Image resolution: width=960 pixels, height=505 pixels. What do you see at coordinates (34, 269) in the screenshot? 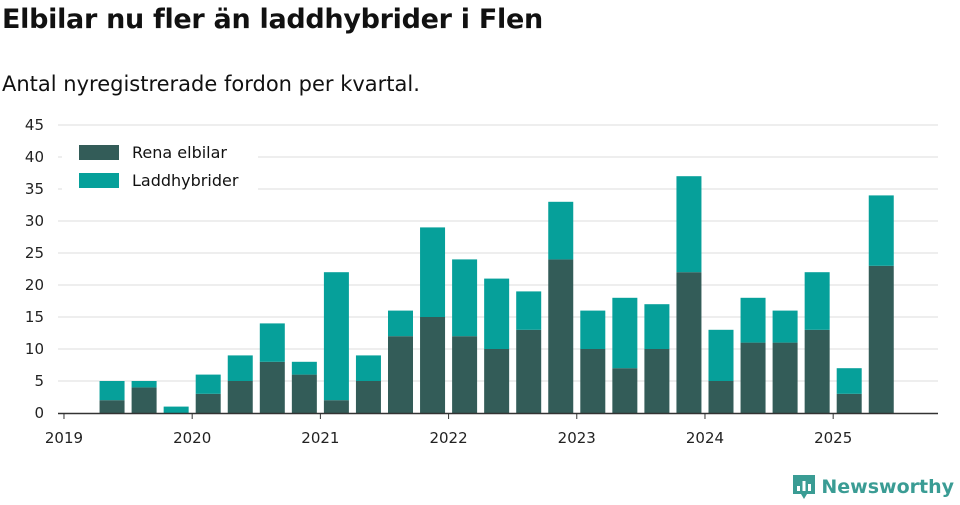
I see `y-axis-tick-labels: 0 5 10 15 20 25 30 35 40 45` at bounding box center [34, 269].